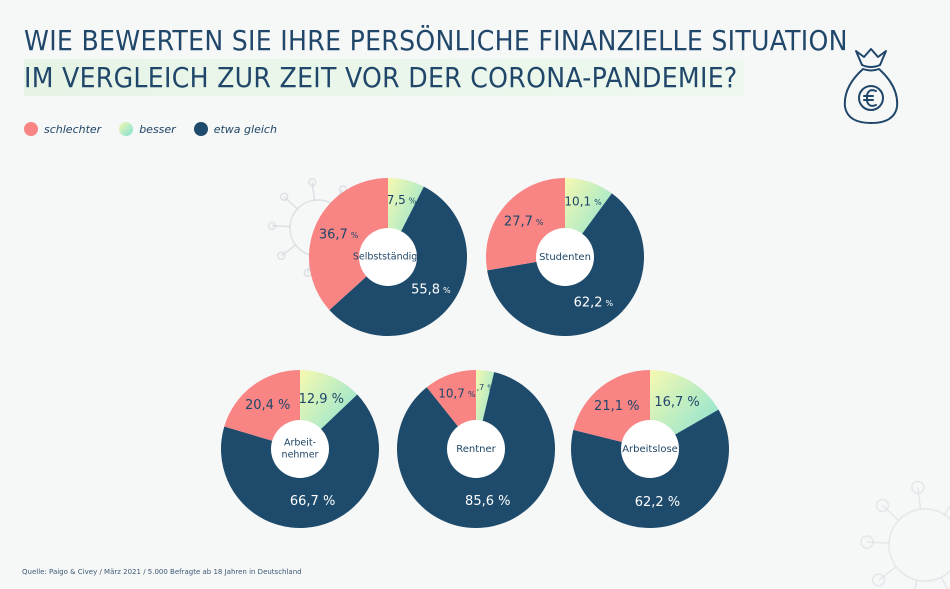  I want to click on donut-chart: 16,7 % 62,2 % 21,1 % Arbeitslose, so click(650, 449).